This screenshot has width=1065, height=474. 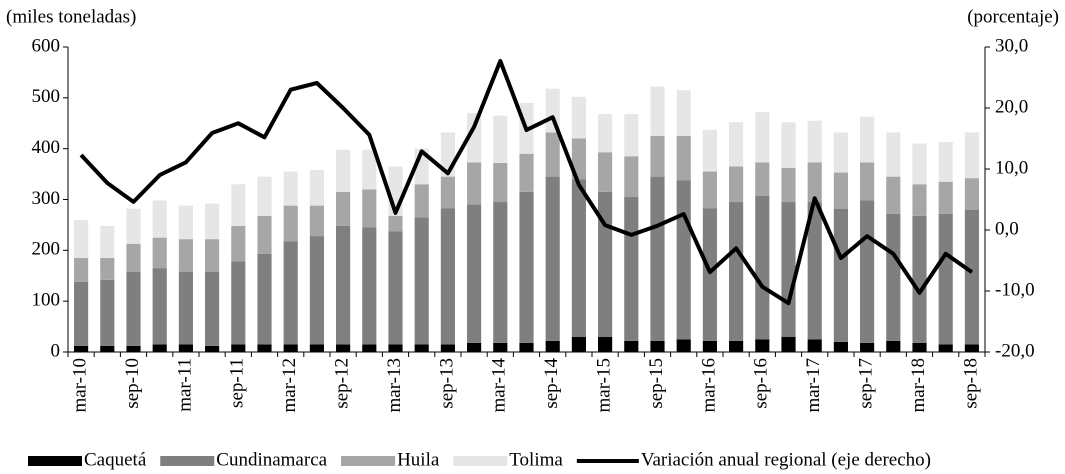 What do you see at coordinates (551, 383) in the screenshot?
I see `x-tick-label: sep-14` at bounding box center [551, 383].